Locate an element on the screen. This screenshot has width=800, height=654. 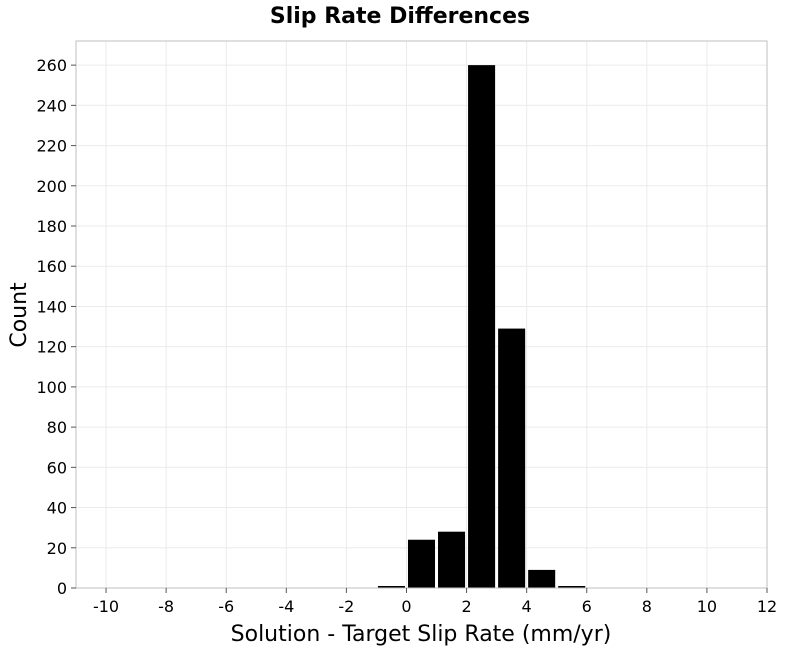
y-tick-label: 100 is located at coordinates (51, 387).